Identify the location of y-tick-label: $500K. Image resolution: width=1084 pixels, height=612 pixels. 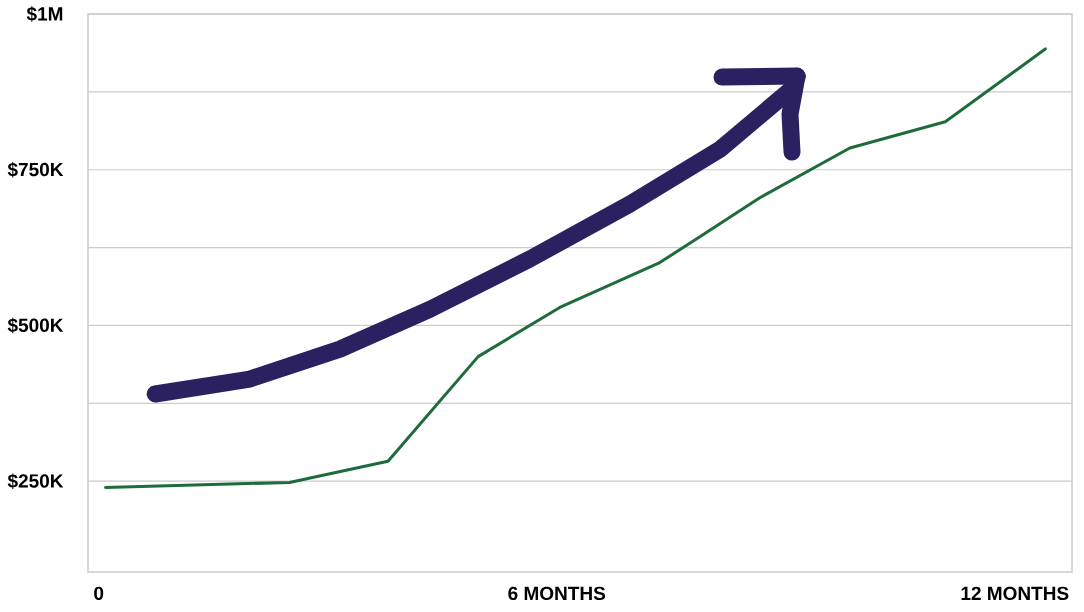
(35, 325).